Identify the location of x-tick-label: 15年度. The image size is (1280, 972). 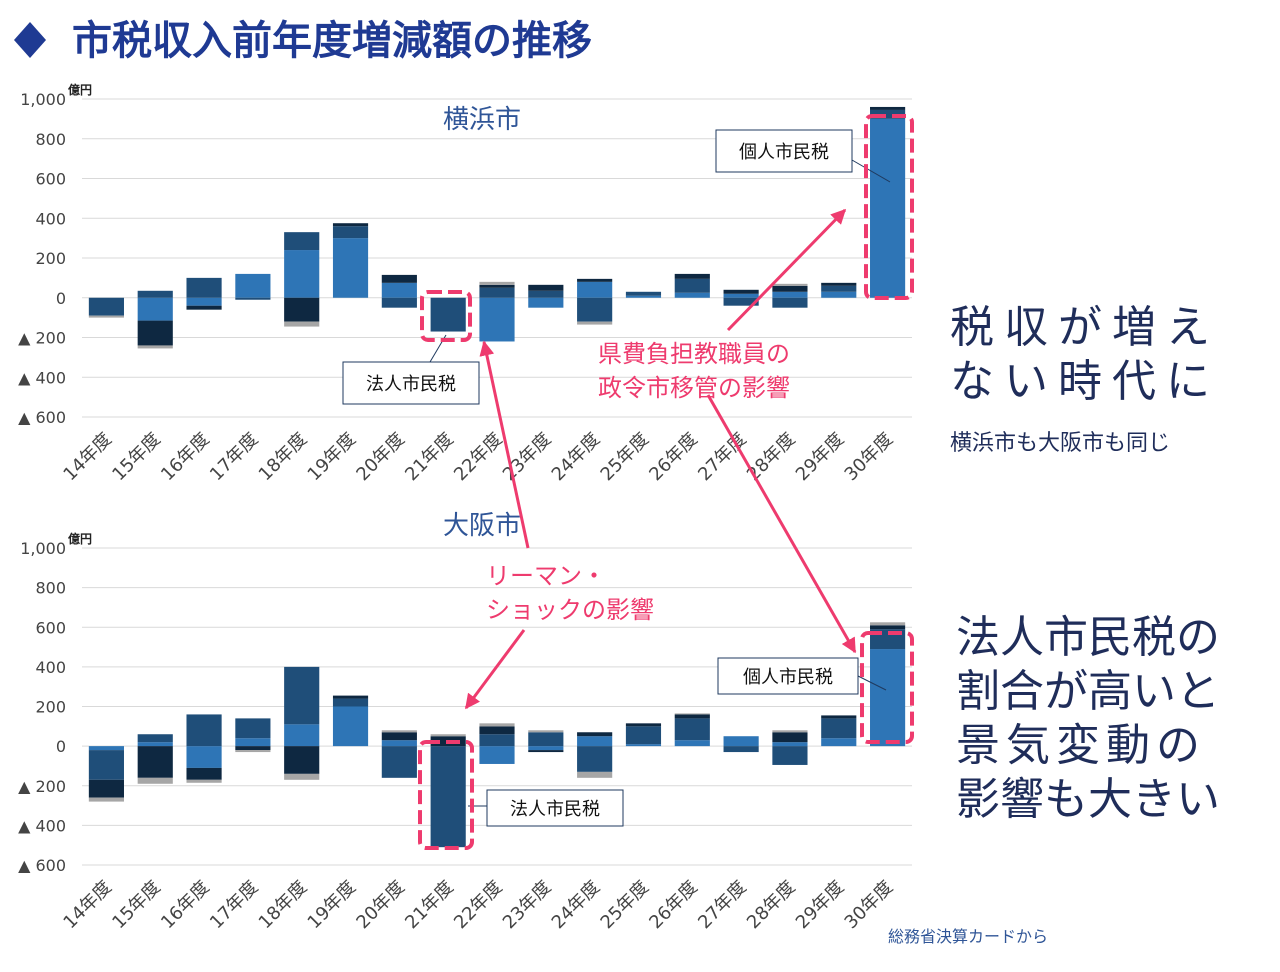
(136, 457).